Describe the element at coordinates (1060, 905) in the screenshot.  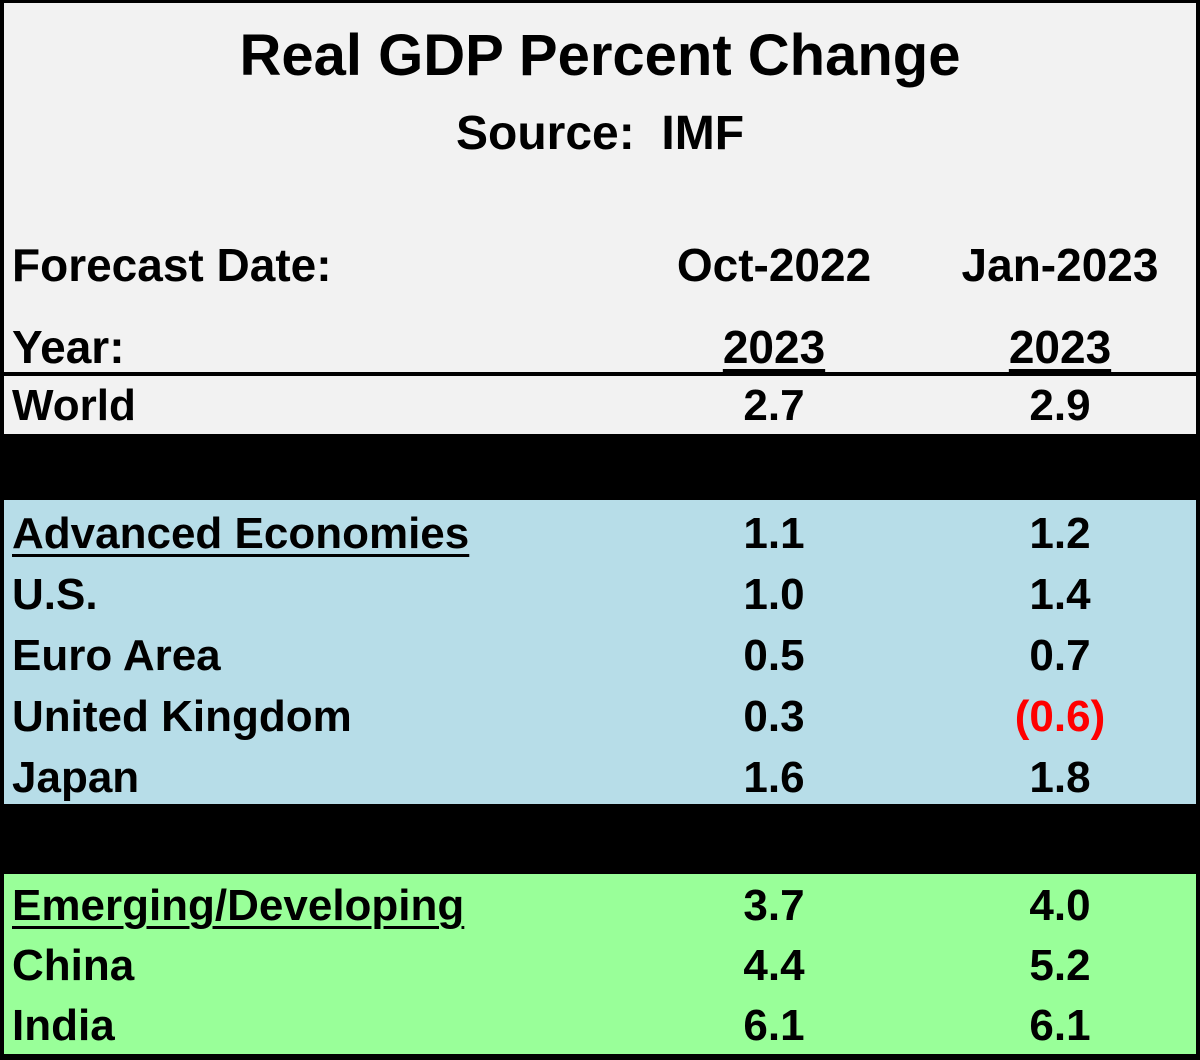
I see `value-jan-2023: 4.0` at that location.